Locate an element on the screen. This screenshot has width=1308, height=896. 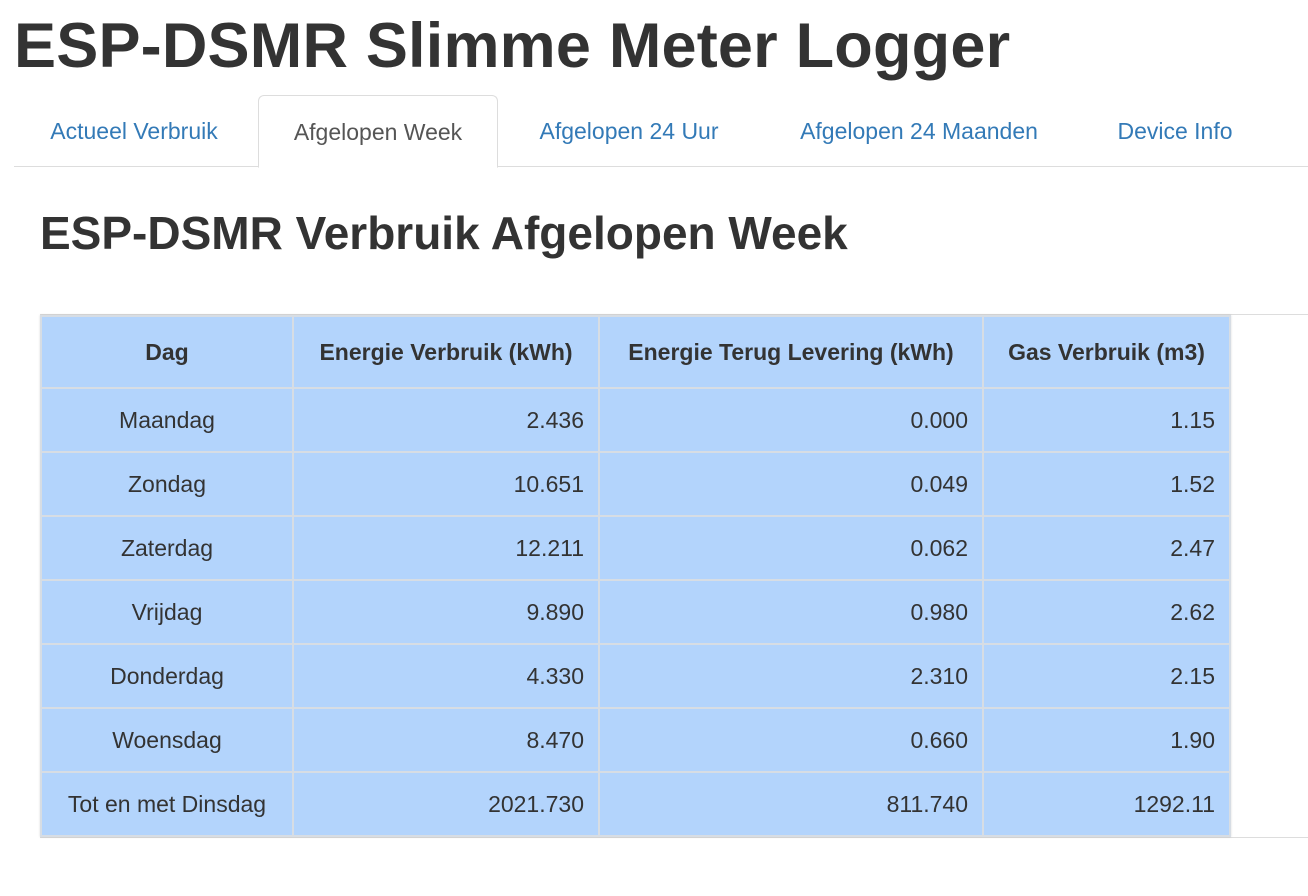
cell-day: Zaterdag is located at coordinates (167, 548).